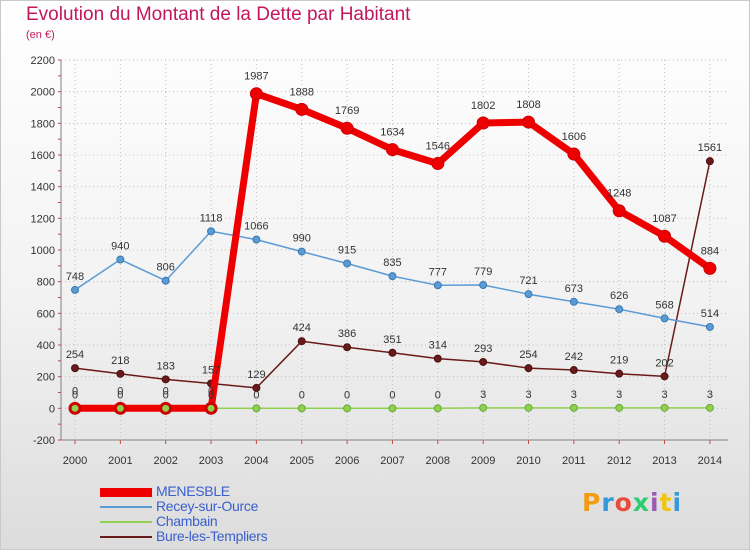 The image size is (750, 550). Describe the element at coordinates (592, 502) in the screenshot. I see `logo-letter: P` at that location.